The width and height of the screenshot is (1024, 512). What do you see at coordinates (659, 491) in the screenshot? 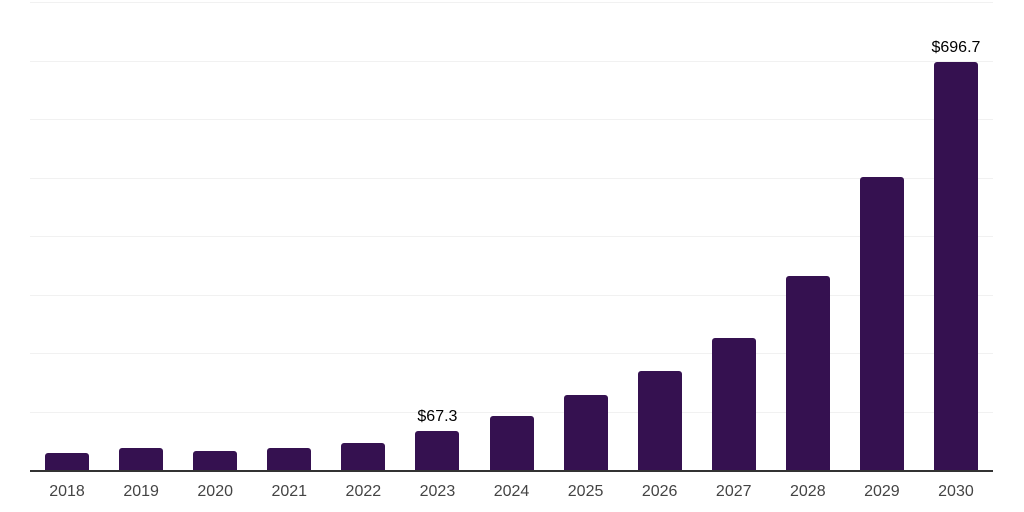
I see `x-tick-label-2026: 2026` at bounding box center [659, 491].